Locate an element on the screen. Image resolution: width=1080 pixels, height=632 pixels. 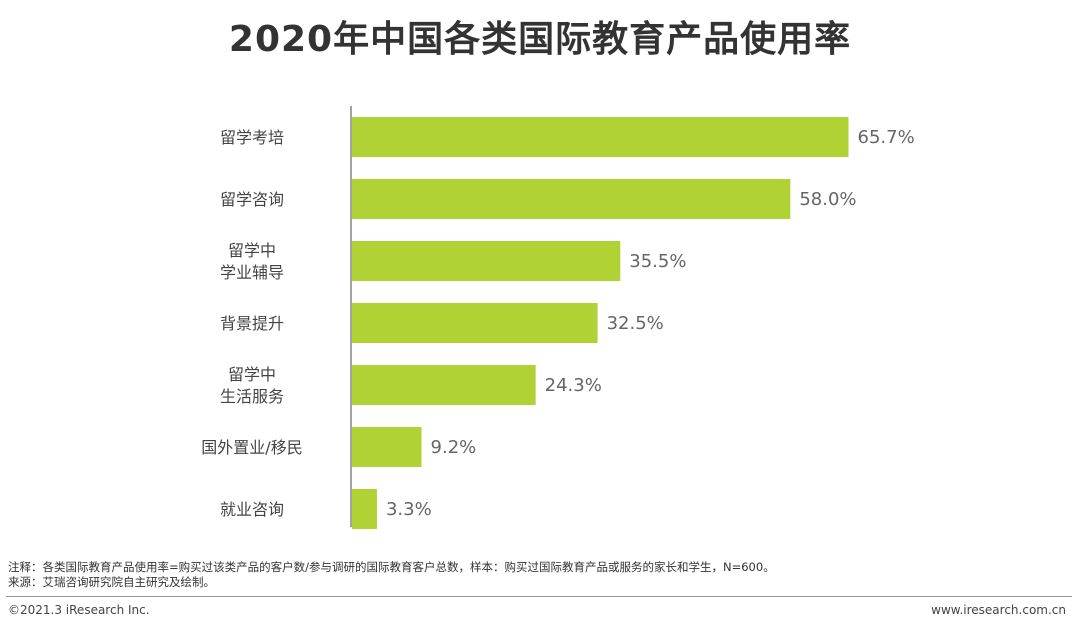
category-label-6: 就业咨询 is located at coordinates (252, 509).